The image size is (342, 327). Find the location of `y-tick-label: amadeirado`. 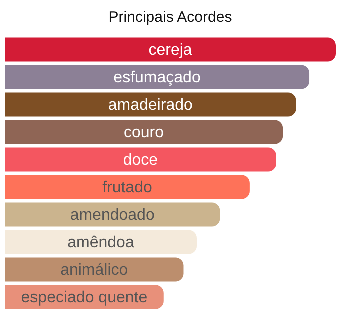

y-tick-label: amadeirado is located at coordinates (150, 105).